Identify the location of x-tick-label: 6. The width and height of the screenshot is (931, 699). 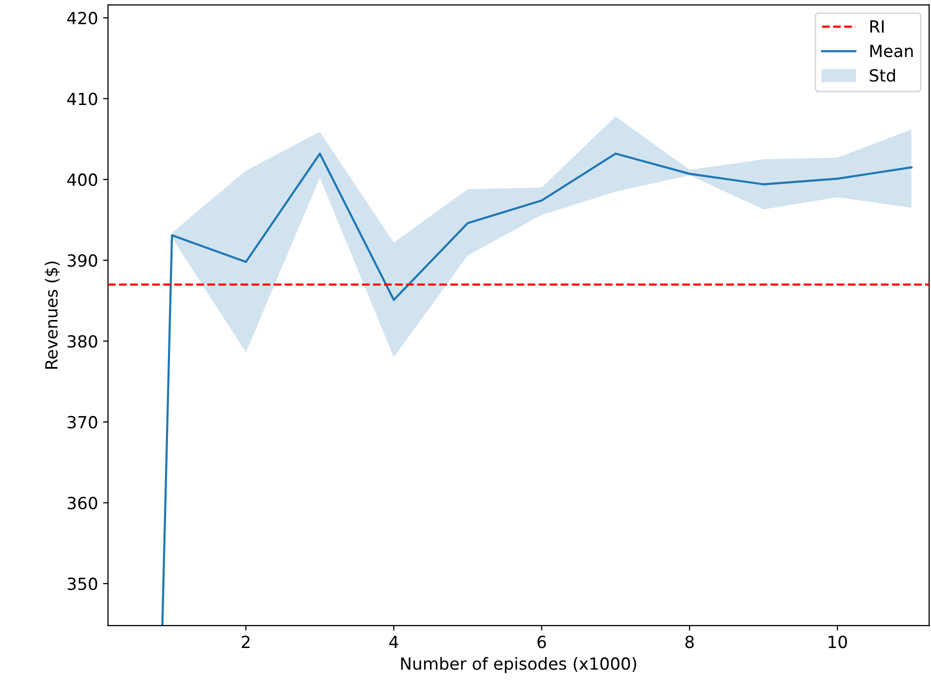
(542, 642).